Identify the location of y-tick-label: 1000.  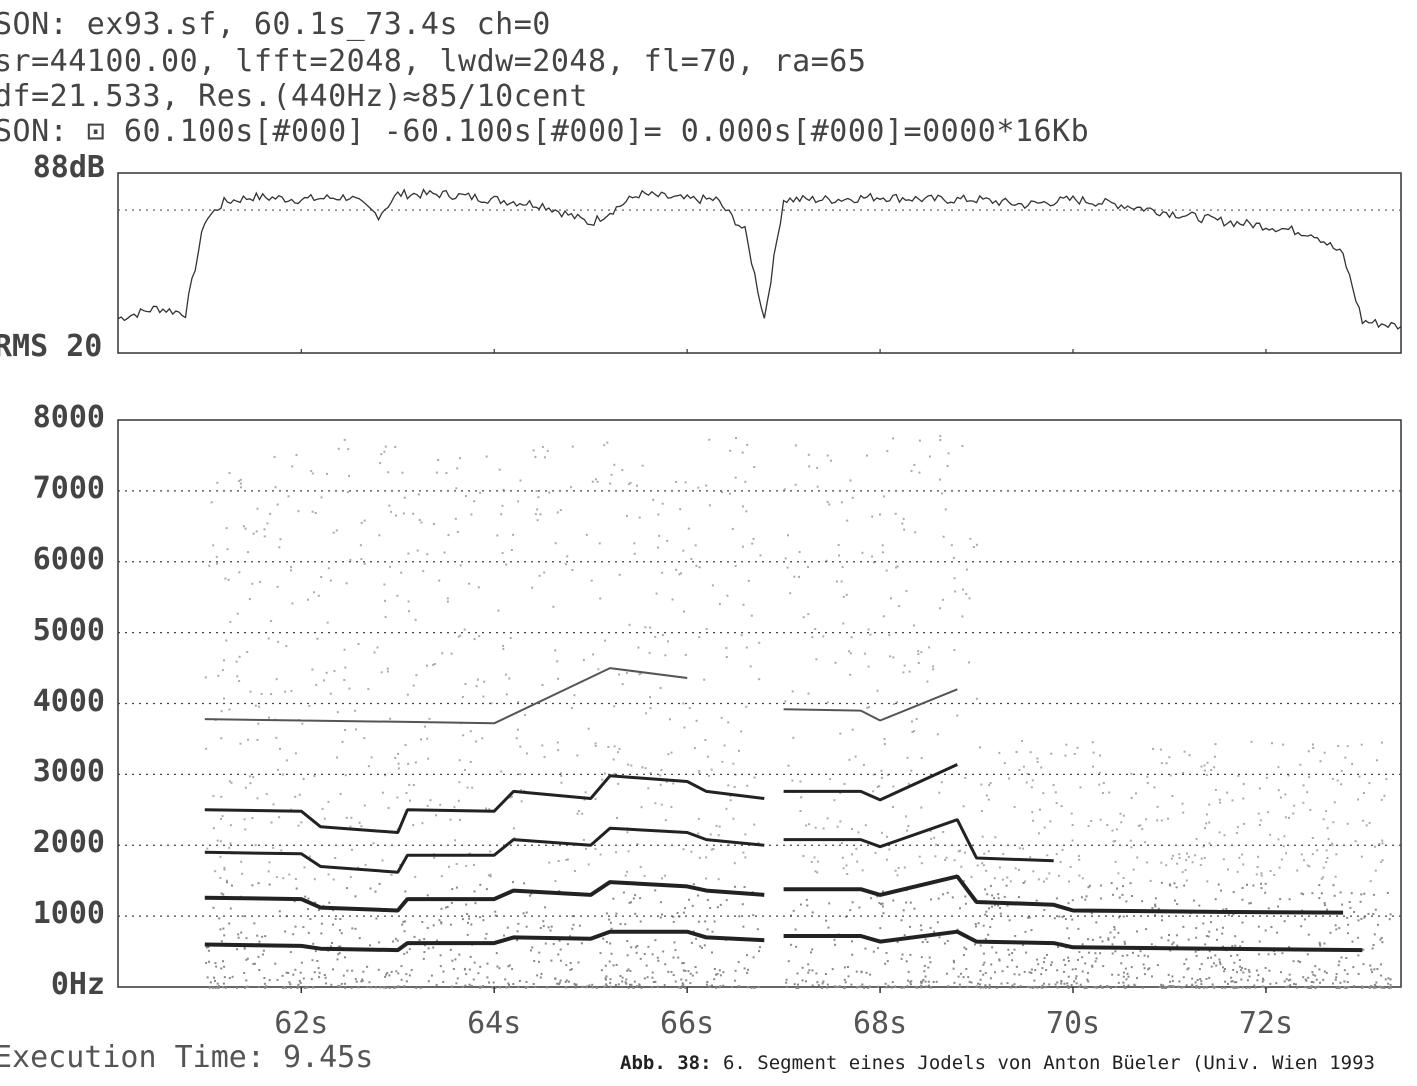
(68, 914).